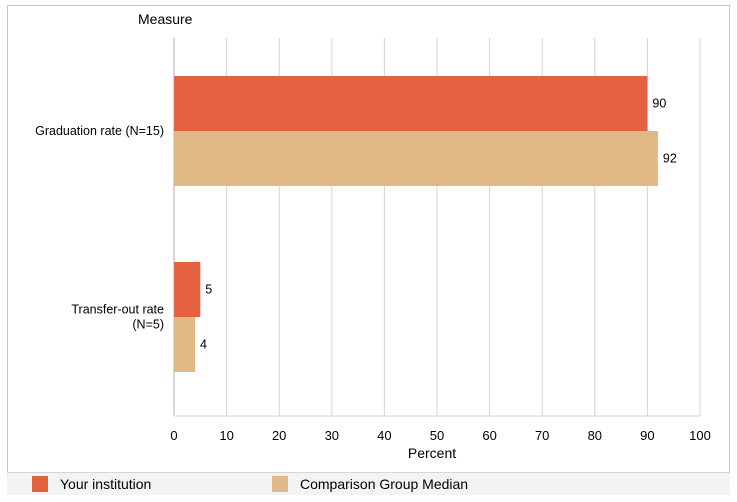 This screenshot has height=502, width=737. Describe the element at coordinates (106, 484) in the screenshot. I see `legend-label-your-institution: Your institution` at that location.